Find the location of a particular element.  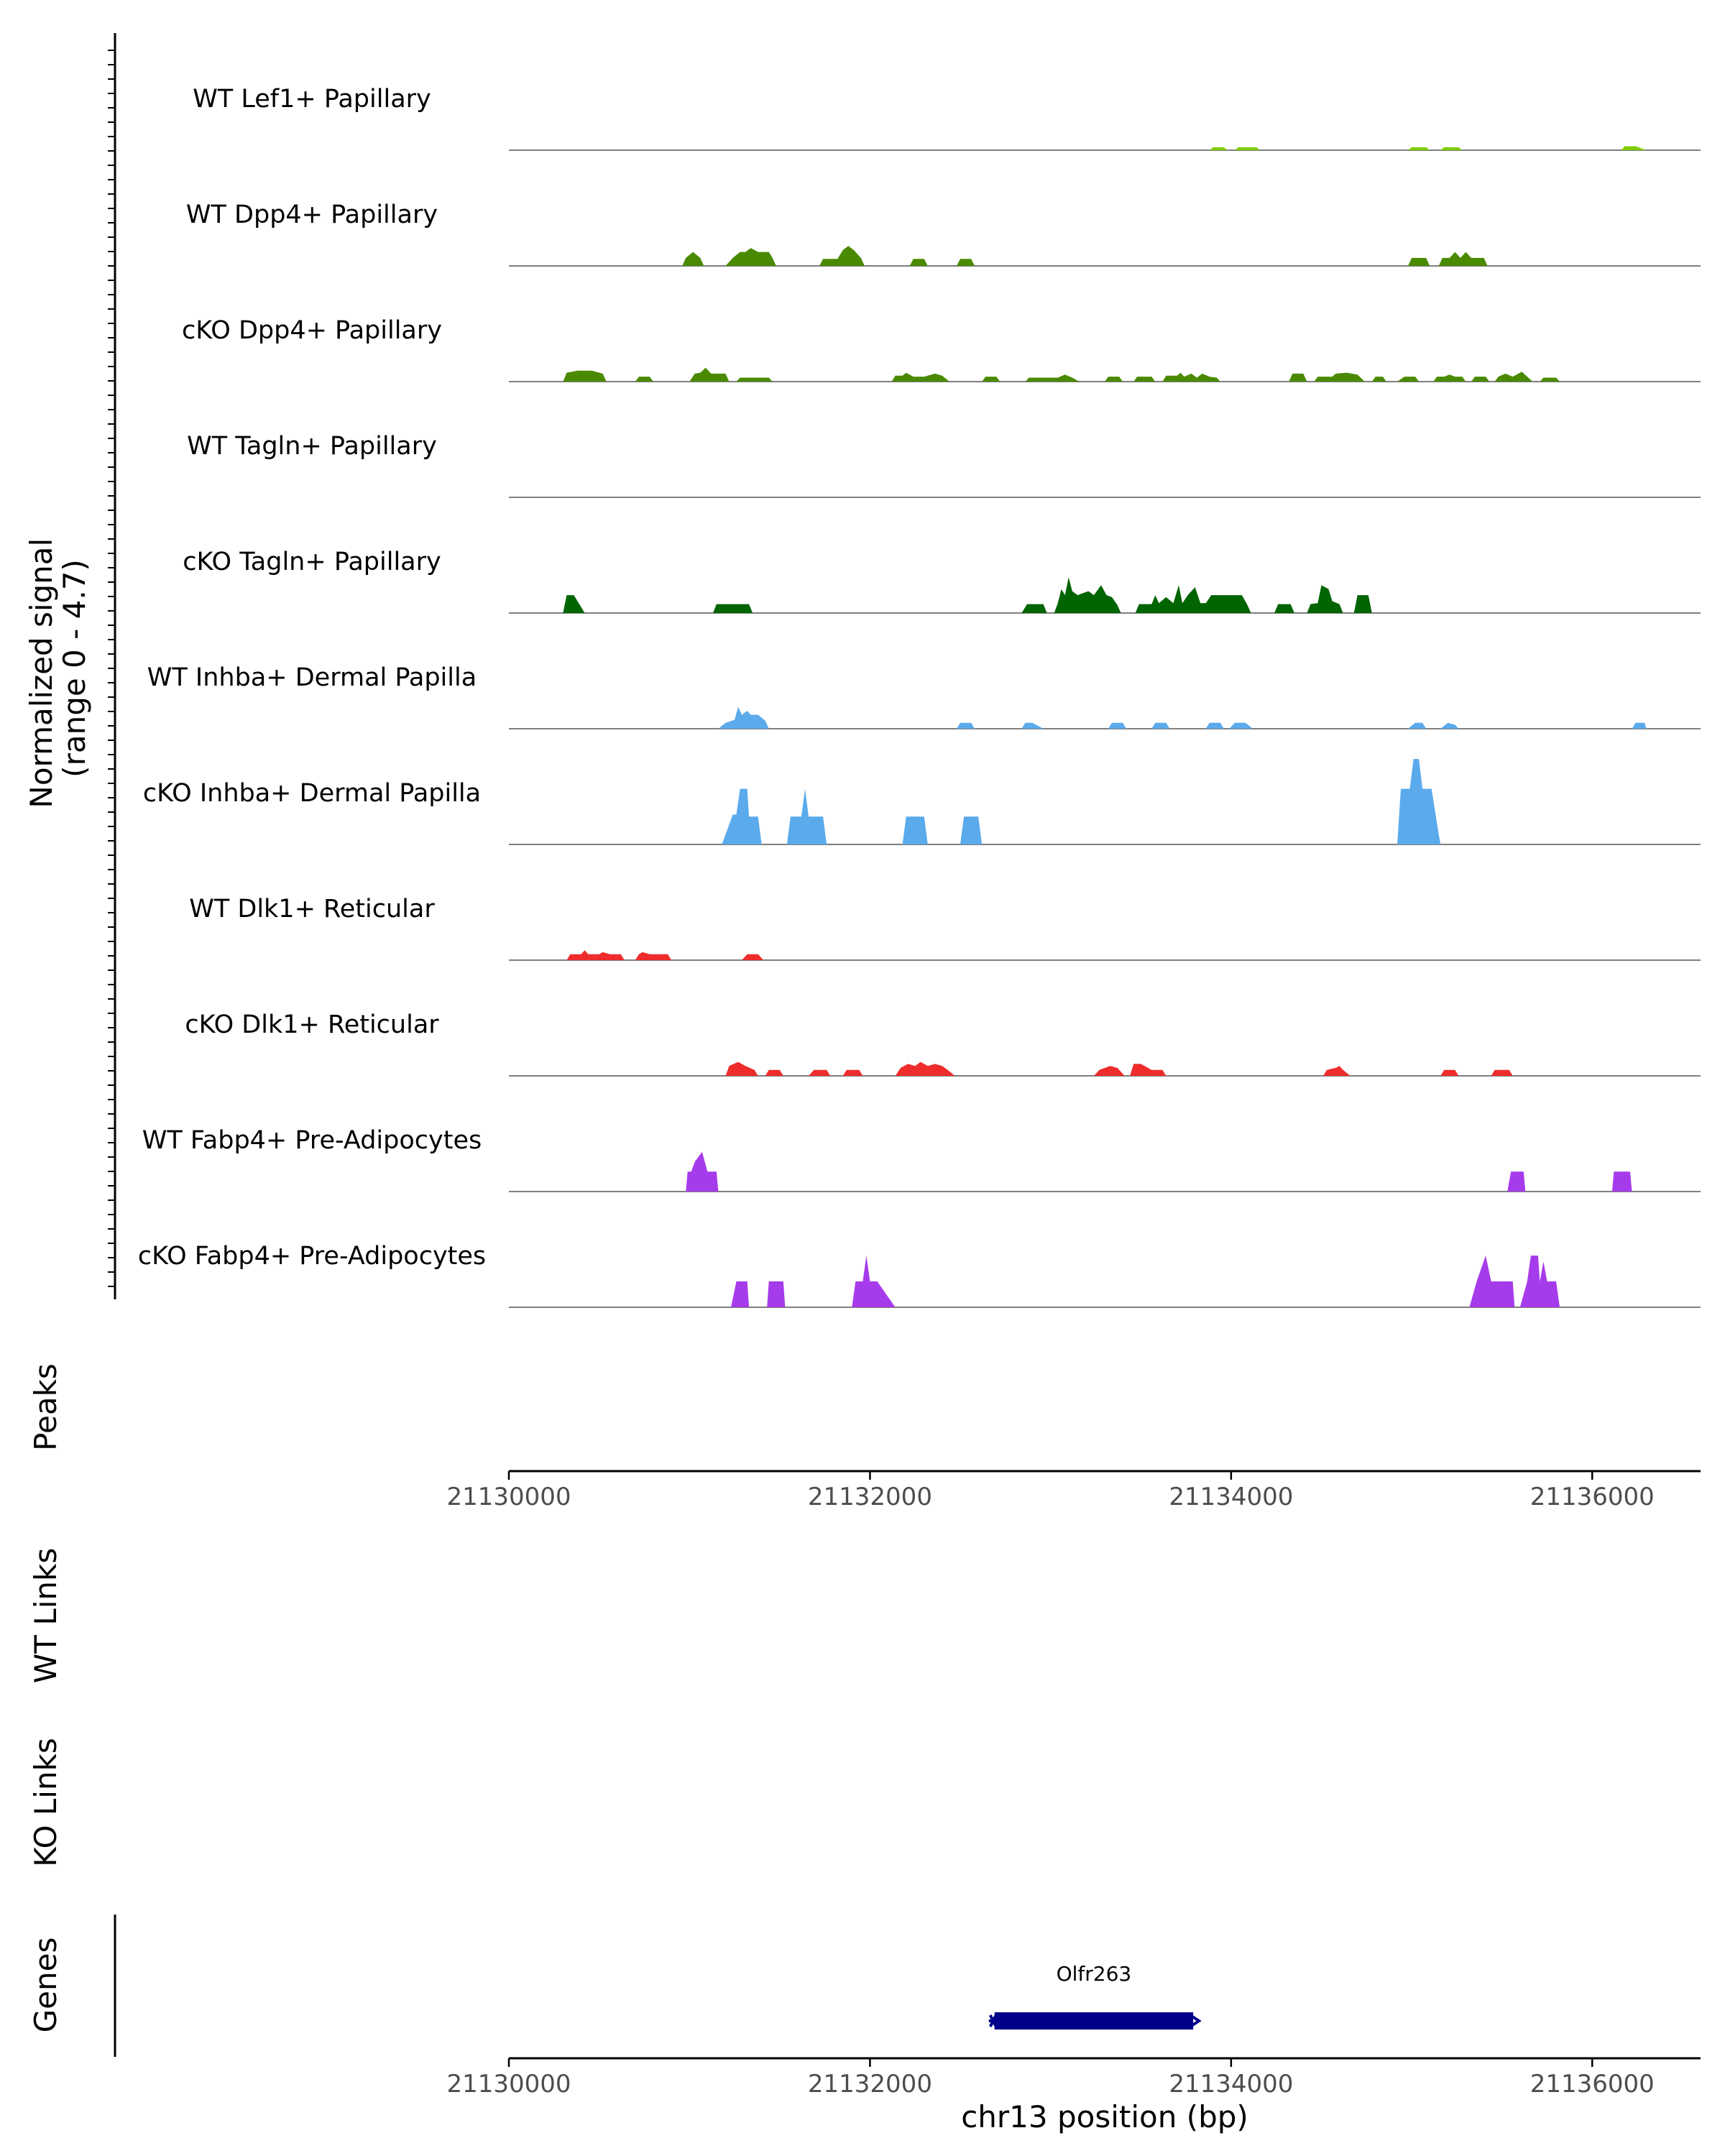

gene-annotations: Olfr263 is located at coordinates (1095, 1996).